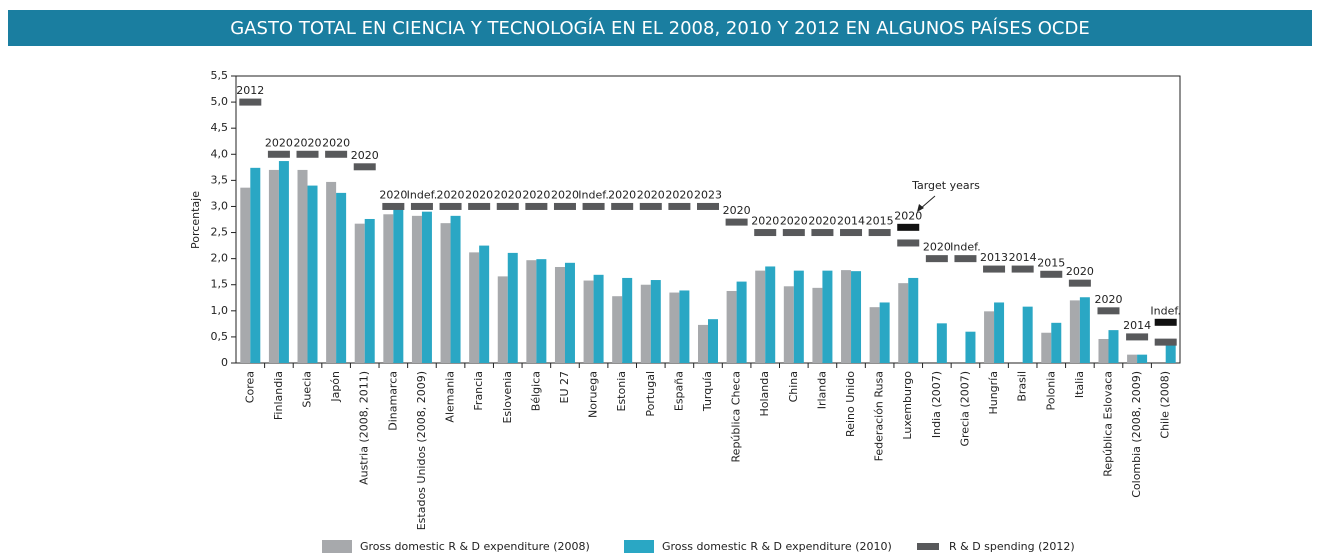 This screenshot has width=1320, height=555. Describe the element at coordinates (850, 404) in the screenshot. I see `x-tick-label: Reino Unido` at that location.